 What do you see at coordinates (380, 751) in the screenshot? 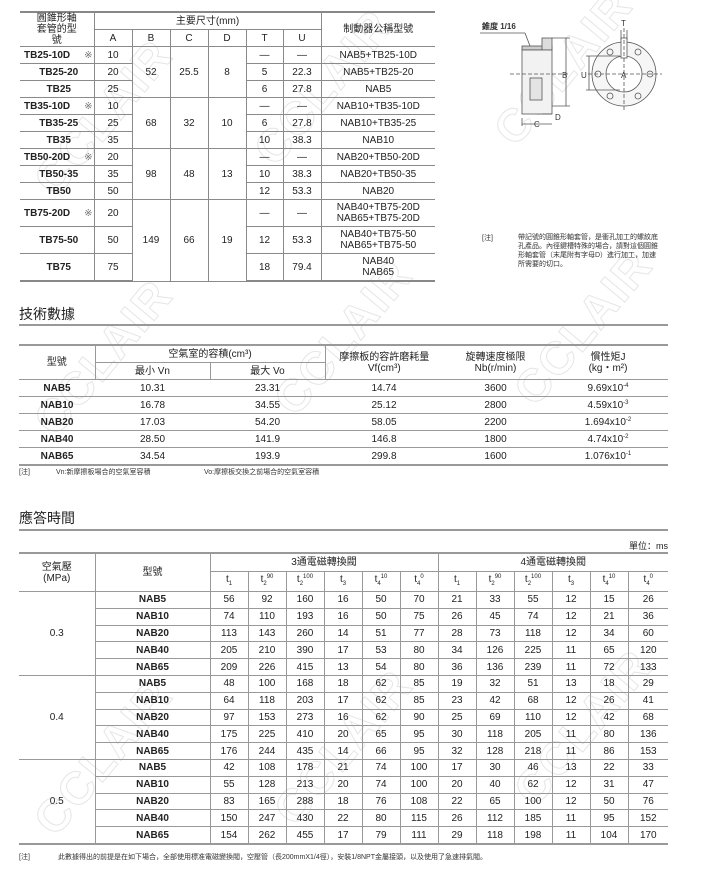
I see `response-time-value: 66` at bounding box center [380, 751].